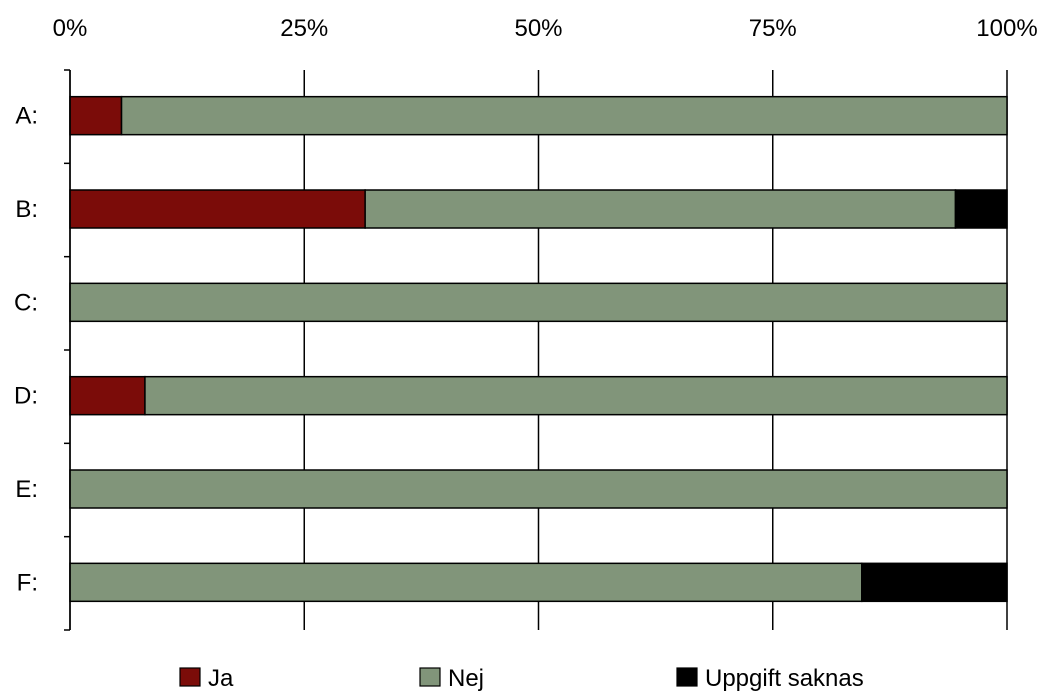 The height and width of the screenshot is (700, 1050). Describe the element at coordinates (70, 28) in the screenshot. I see `x-tick-label: 0%` at that location.